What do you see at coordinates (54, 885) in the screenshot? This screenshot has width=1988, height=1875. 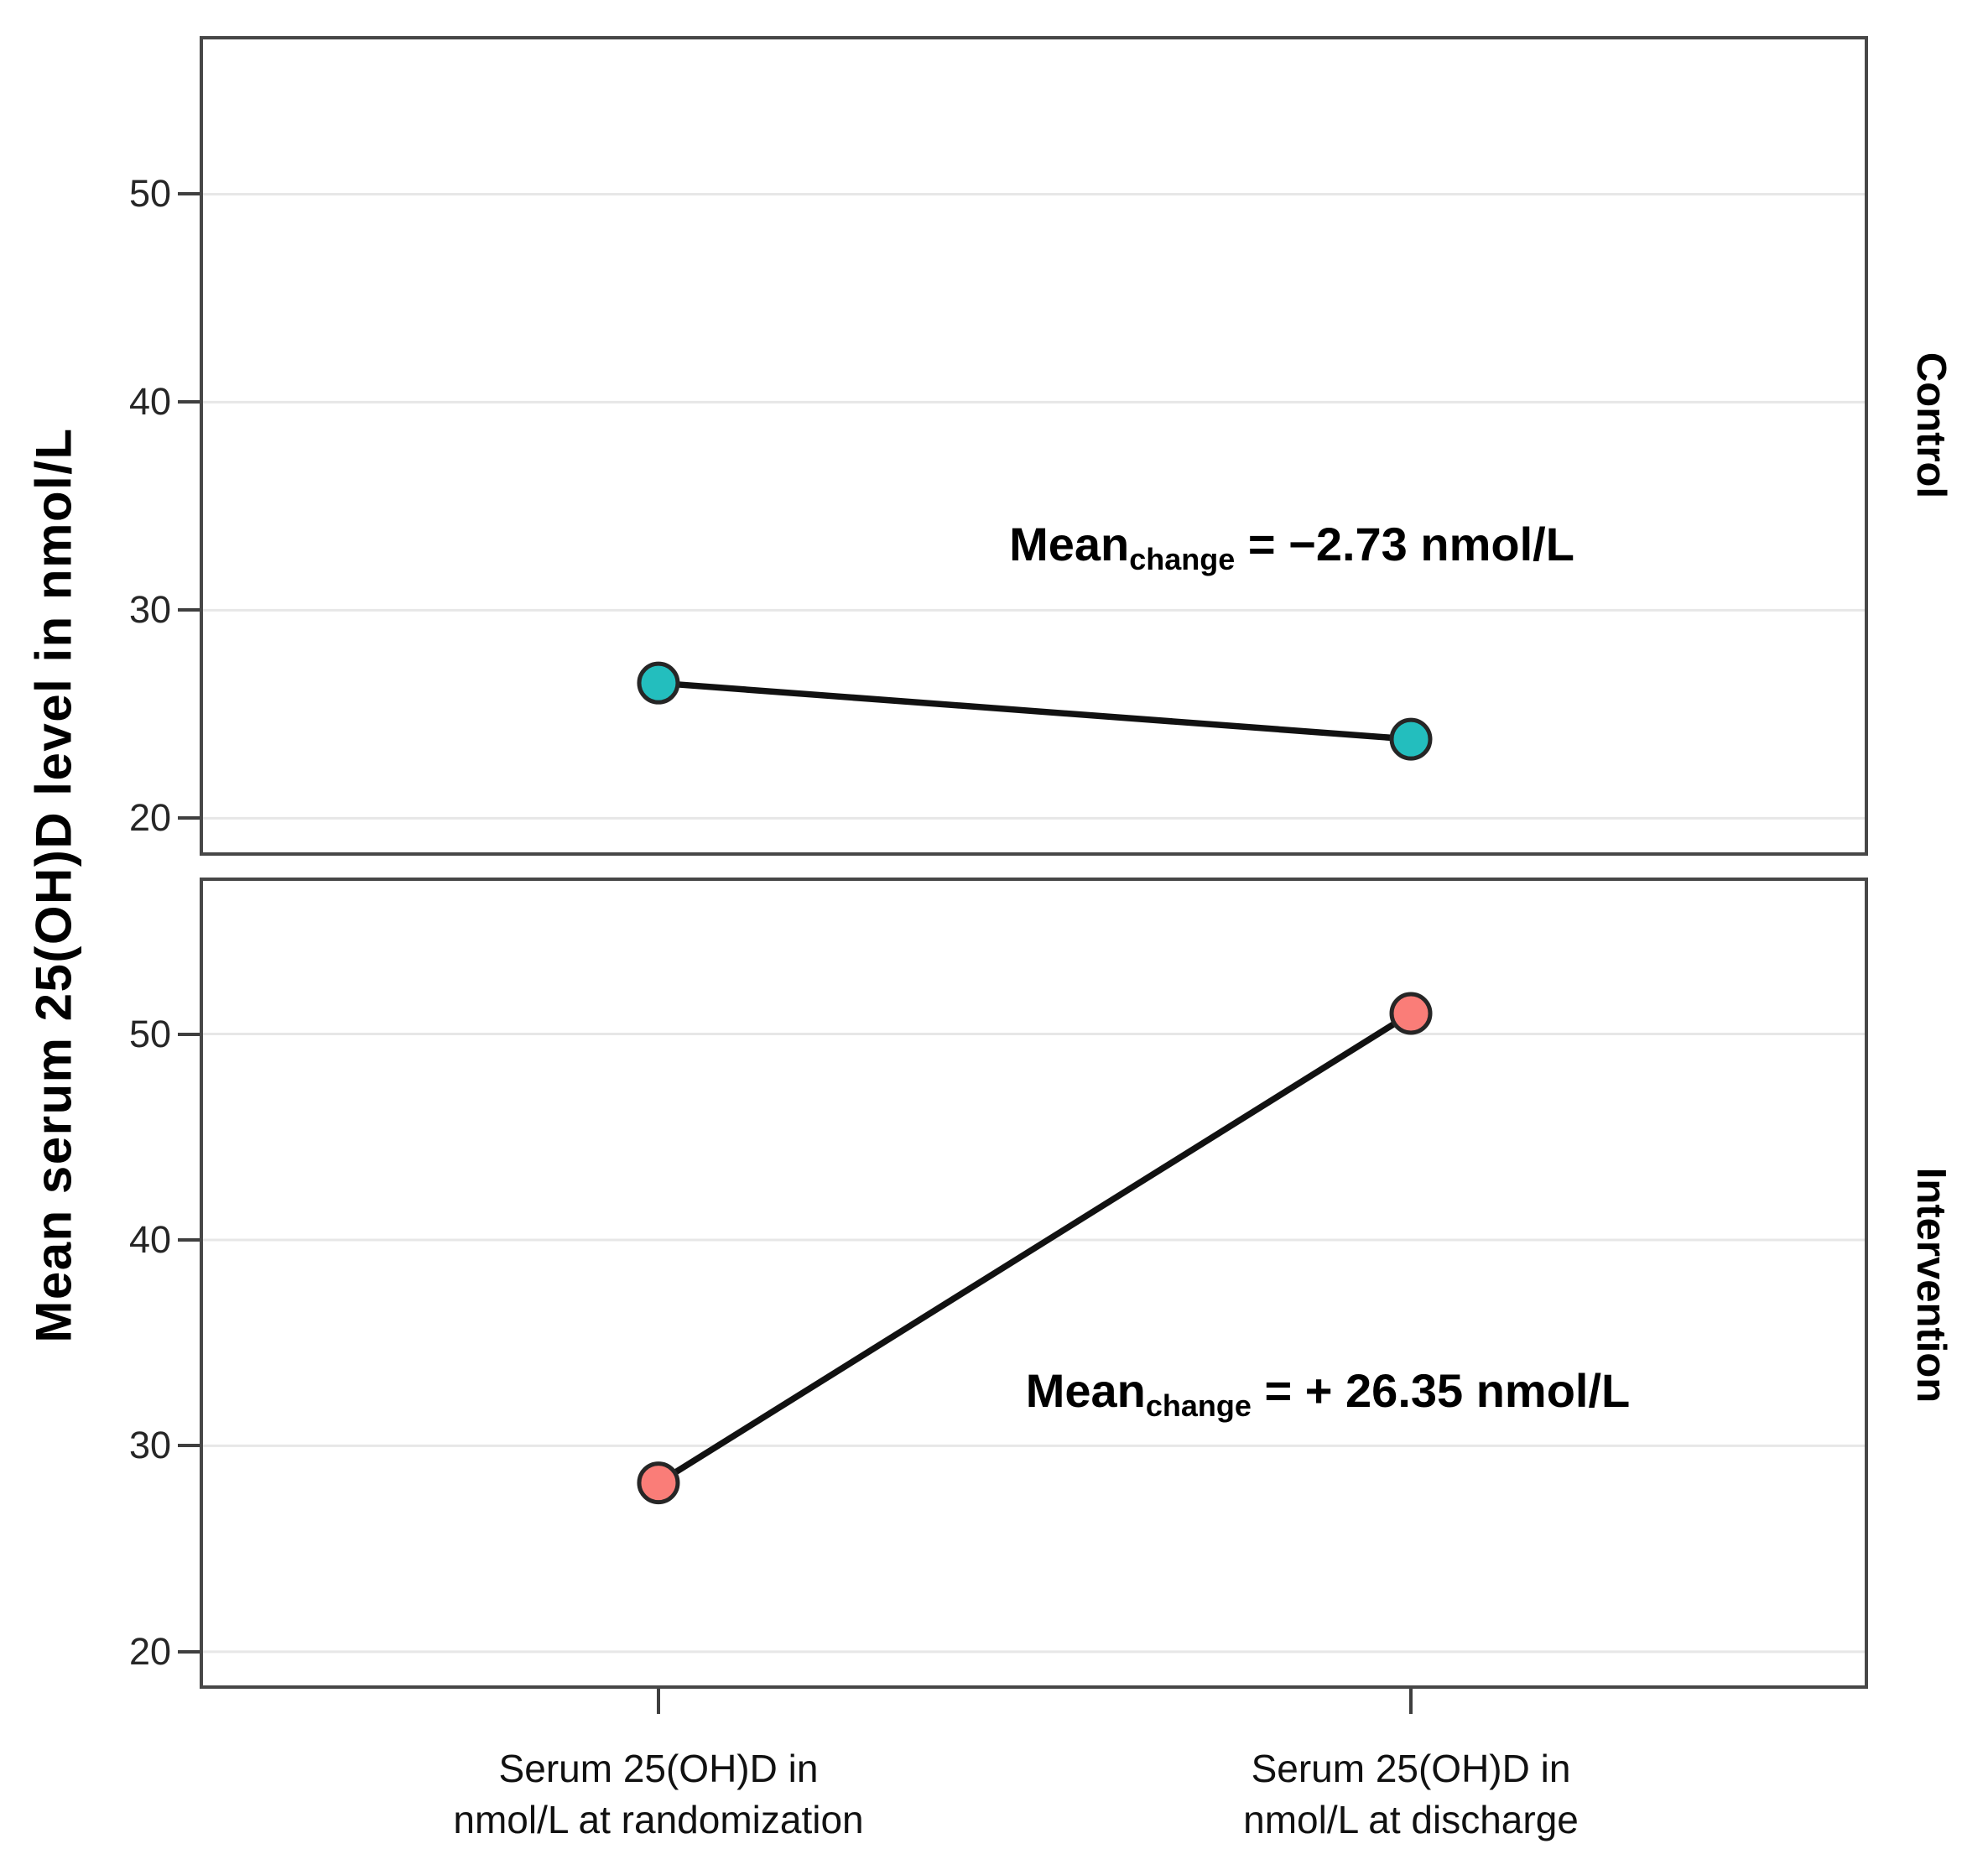 I see `y-axis-title: Mean serum 25(OH)D level in nmol/L` at bounding box center [54, 885].